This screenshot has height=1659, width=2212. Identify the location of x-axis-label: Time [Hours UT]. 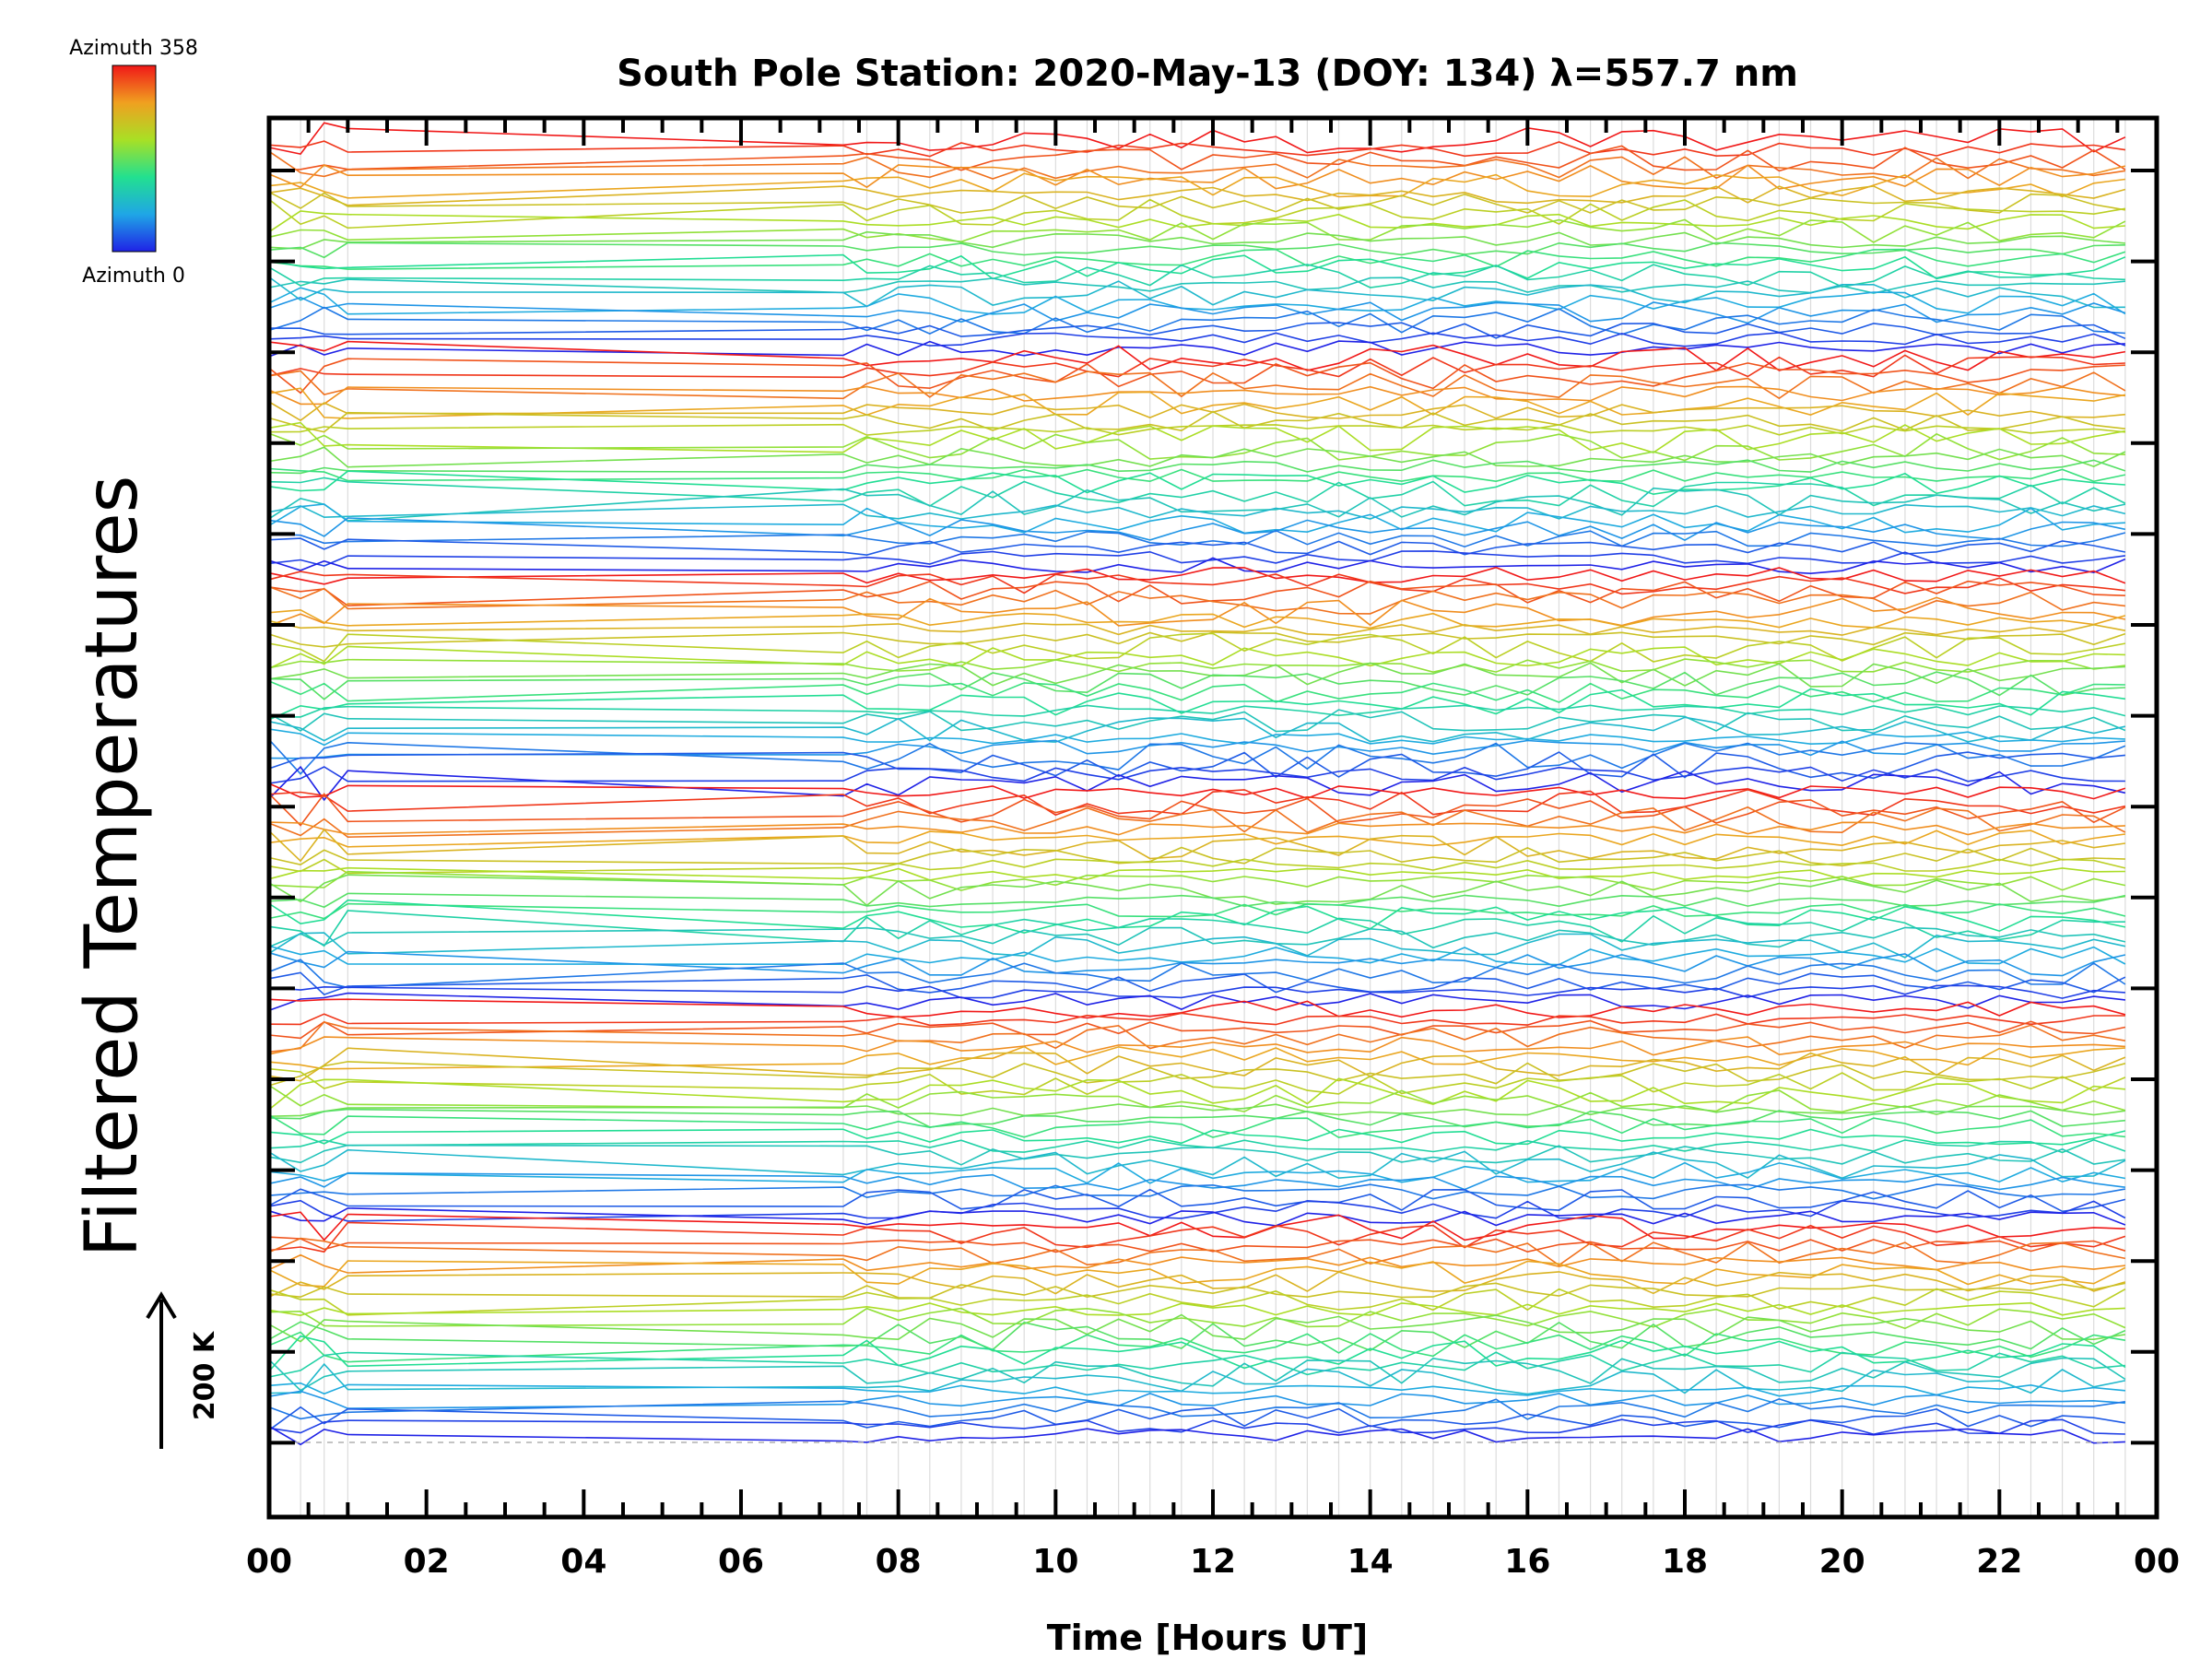
(1208, 1638).